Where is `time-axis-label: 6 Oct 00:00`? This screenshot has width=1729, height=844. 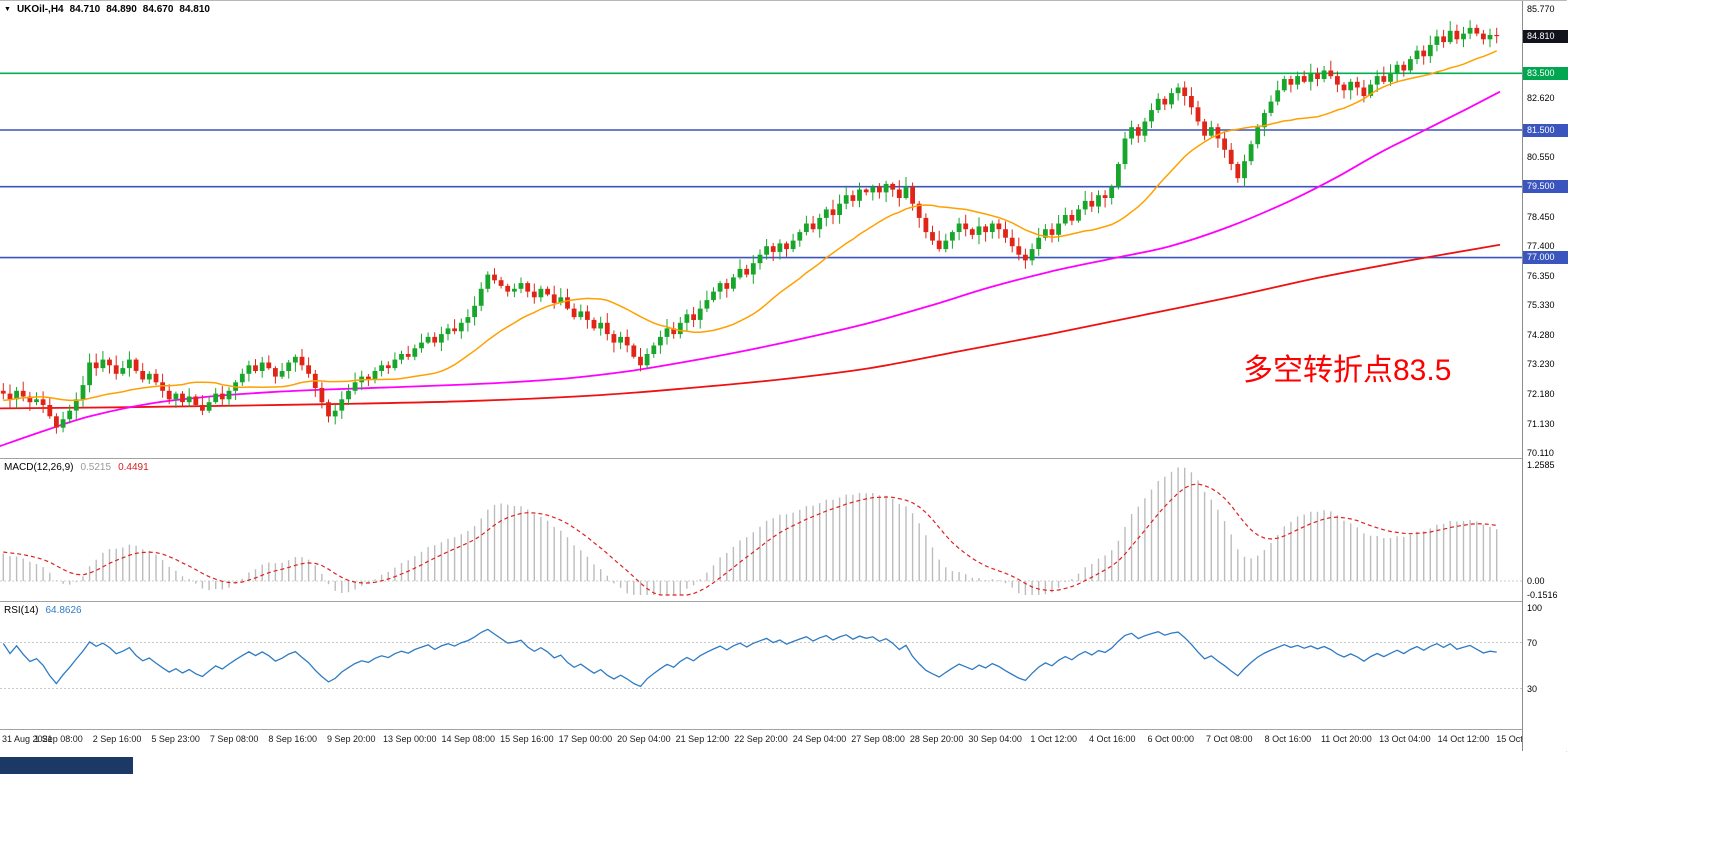 time-axis-label: 6 Oct 00:00 is located at coordinates (1171, 739).